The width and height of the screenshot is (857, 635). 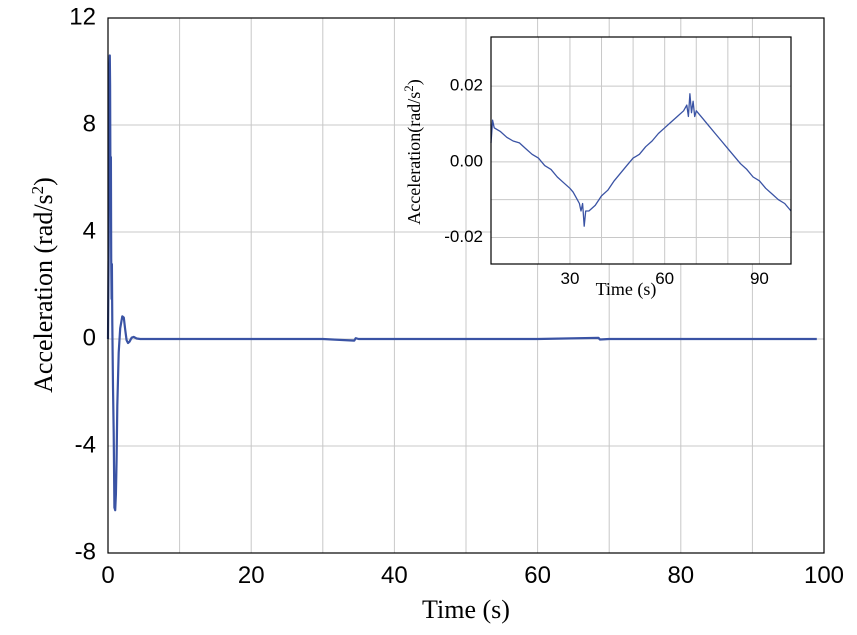 I want to click on main-y-tick-label: 0, so click(x=89, y=337).